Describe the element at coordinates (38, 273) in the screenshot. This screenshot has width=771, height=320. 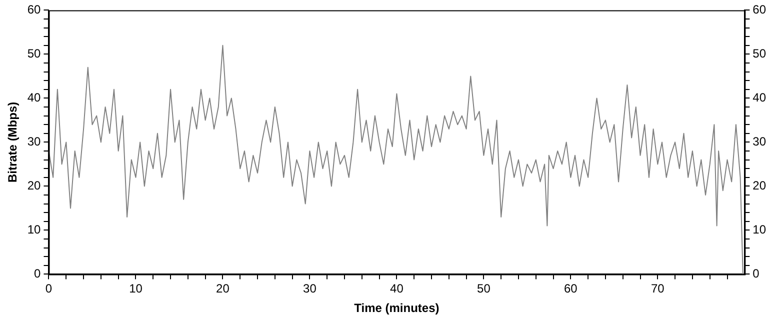
I see `y-tick-label: 0` at that location.